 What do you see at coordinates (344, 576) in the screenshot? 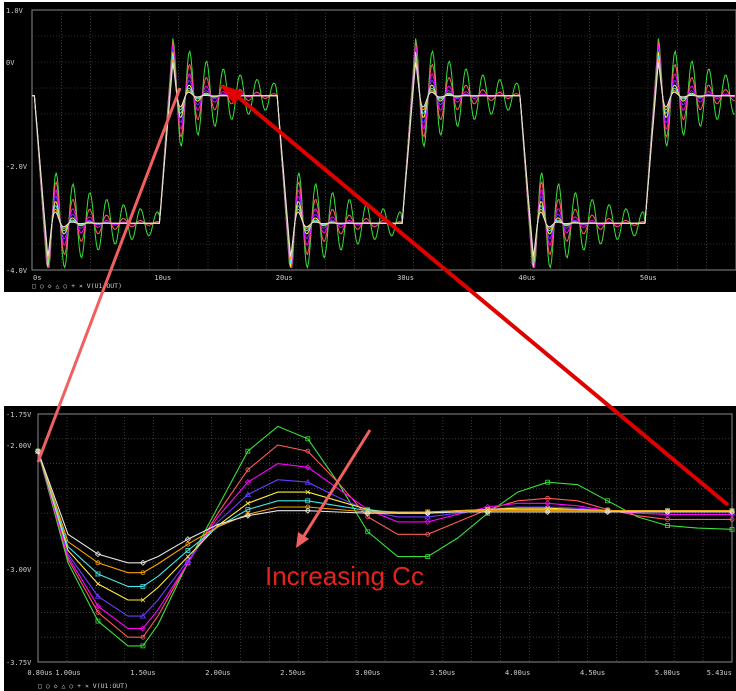
I see `annotation-label: Increasing Cc` at bounding box center [344, 576].